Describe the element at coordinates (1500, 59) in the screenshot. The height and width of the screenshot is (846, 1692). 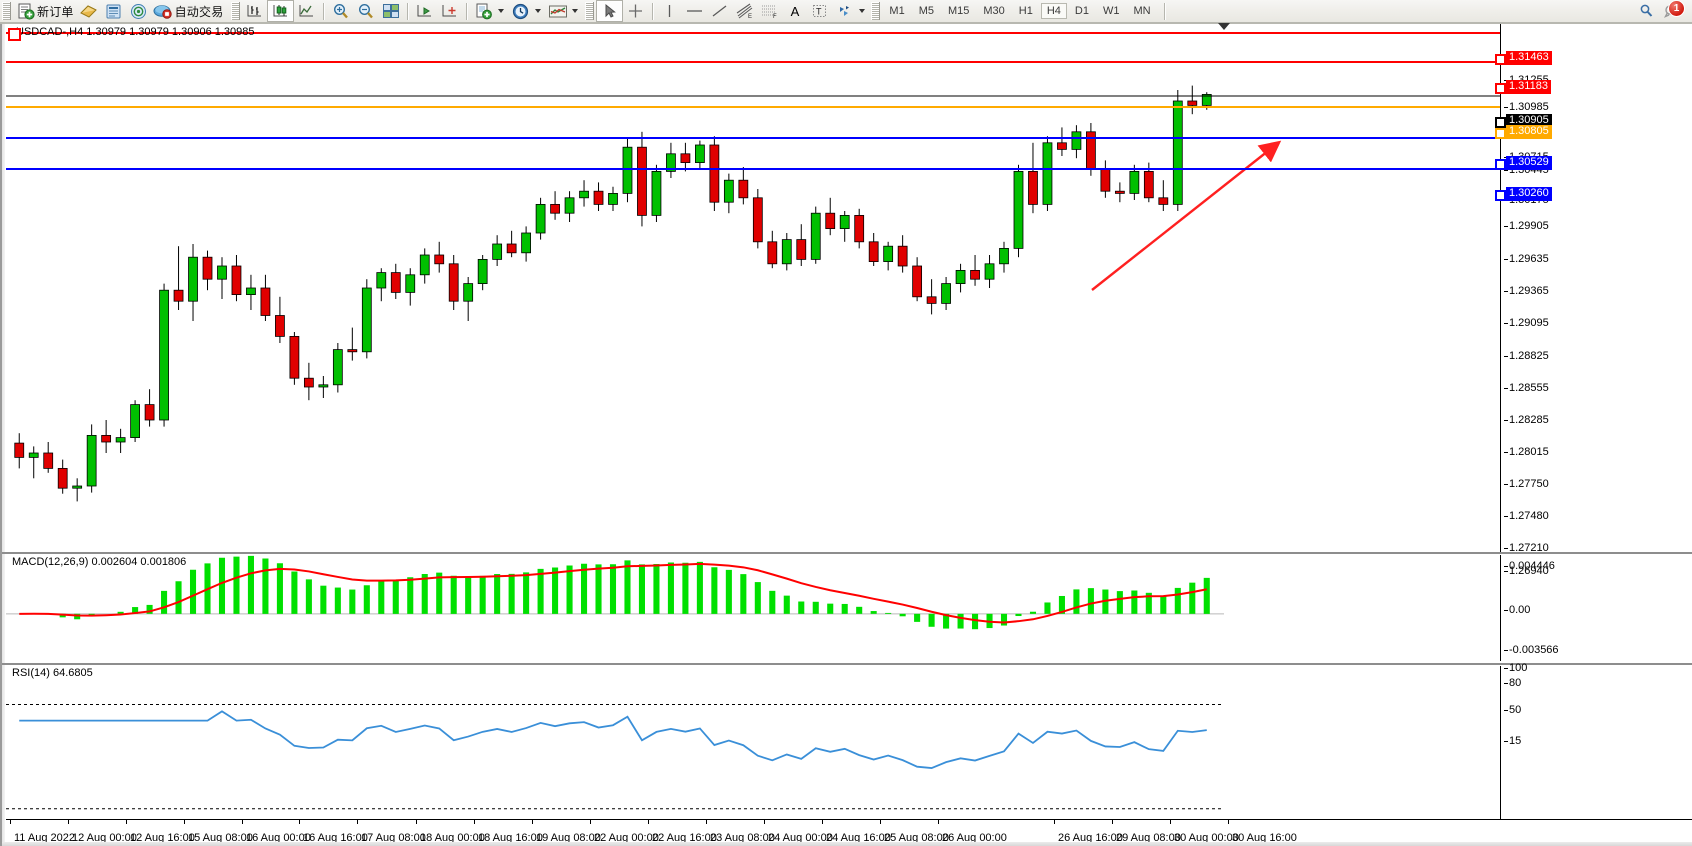
I see `resistance-line-1-handle` at that location.